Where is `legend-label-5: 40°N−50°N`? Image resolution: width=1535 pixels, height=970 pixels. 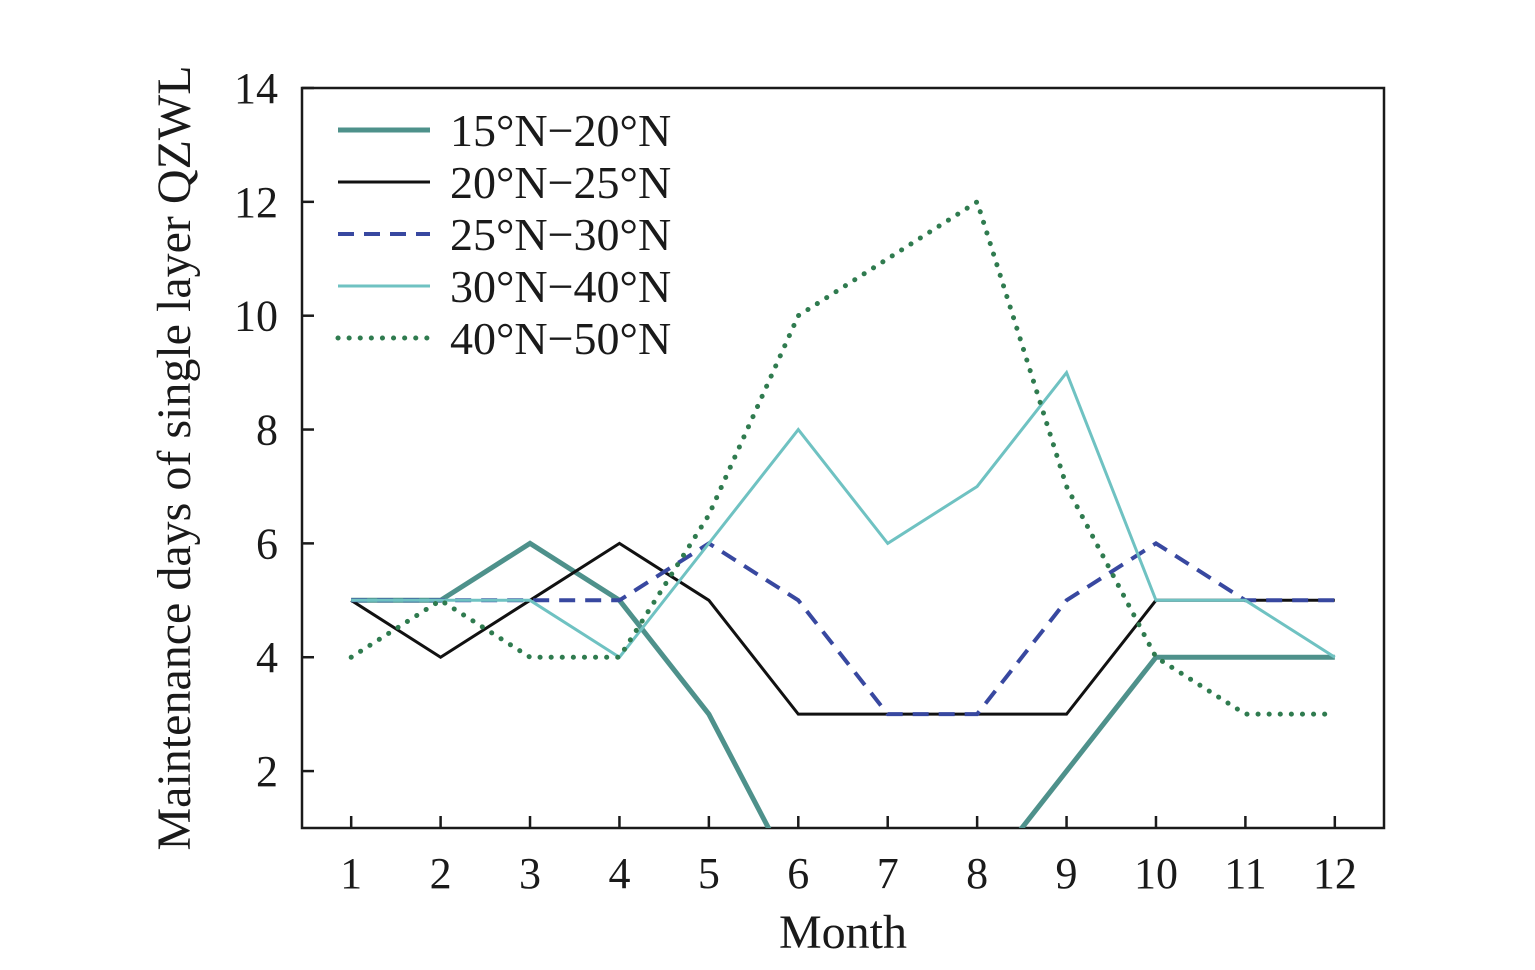 legend-label-5: 40°N−50°N is located at coordinates (560, 338).